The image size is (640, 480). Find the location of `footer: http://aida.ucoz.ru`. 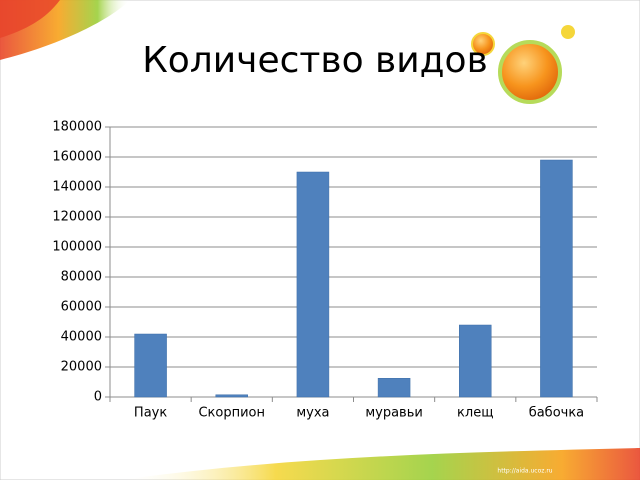

footer: http://aida.ucoz.ru is located at coordinates (524, 471).